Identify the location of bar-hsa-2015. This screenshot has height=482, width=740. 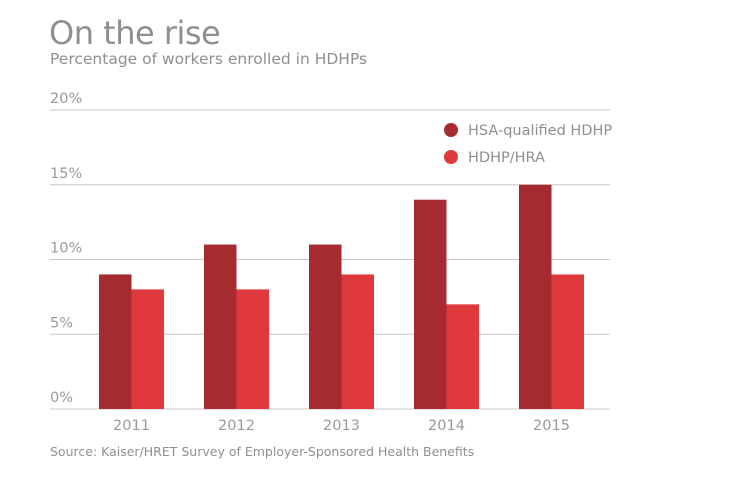
(535, 296).